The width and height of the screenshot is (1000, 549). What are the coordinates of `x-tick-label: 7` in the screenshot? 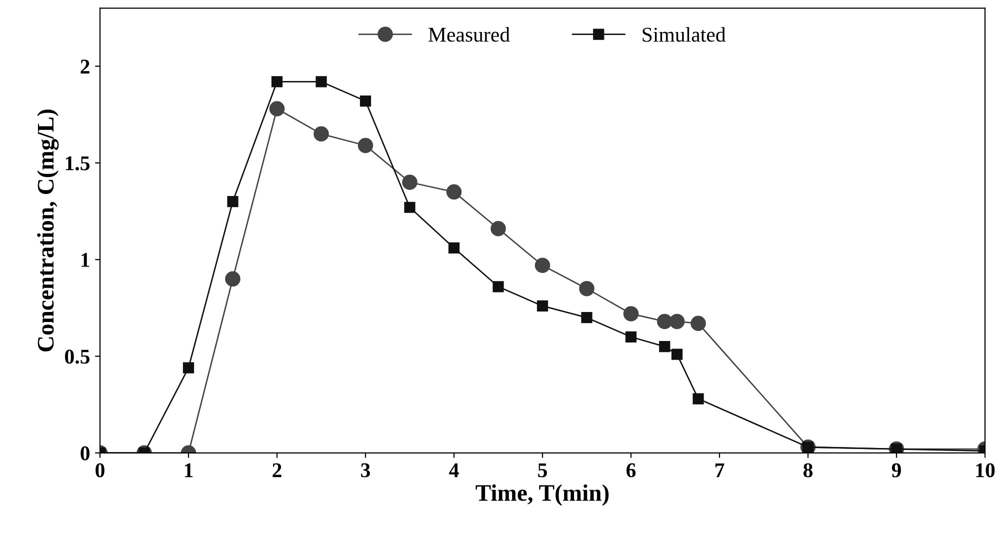 It's located at (719, 470).